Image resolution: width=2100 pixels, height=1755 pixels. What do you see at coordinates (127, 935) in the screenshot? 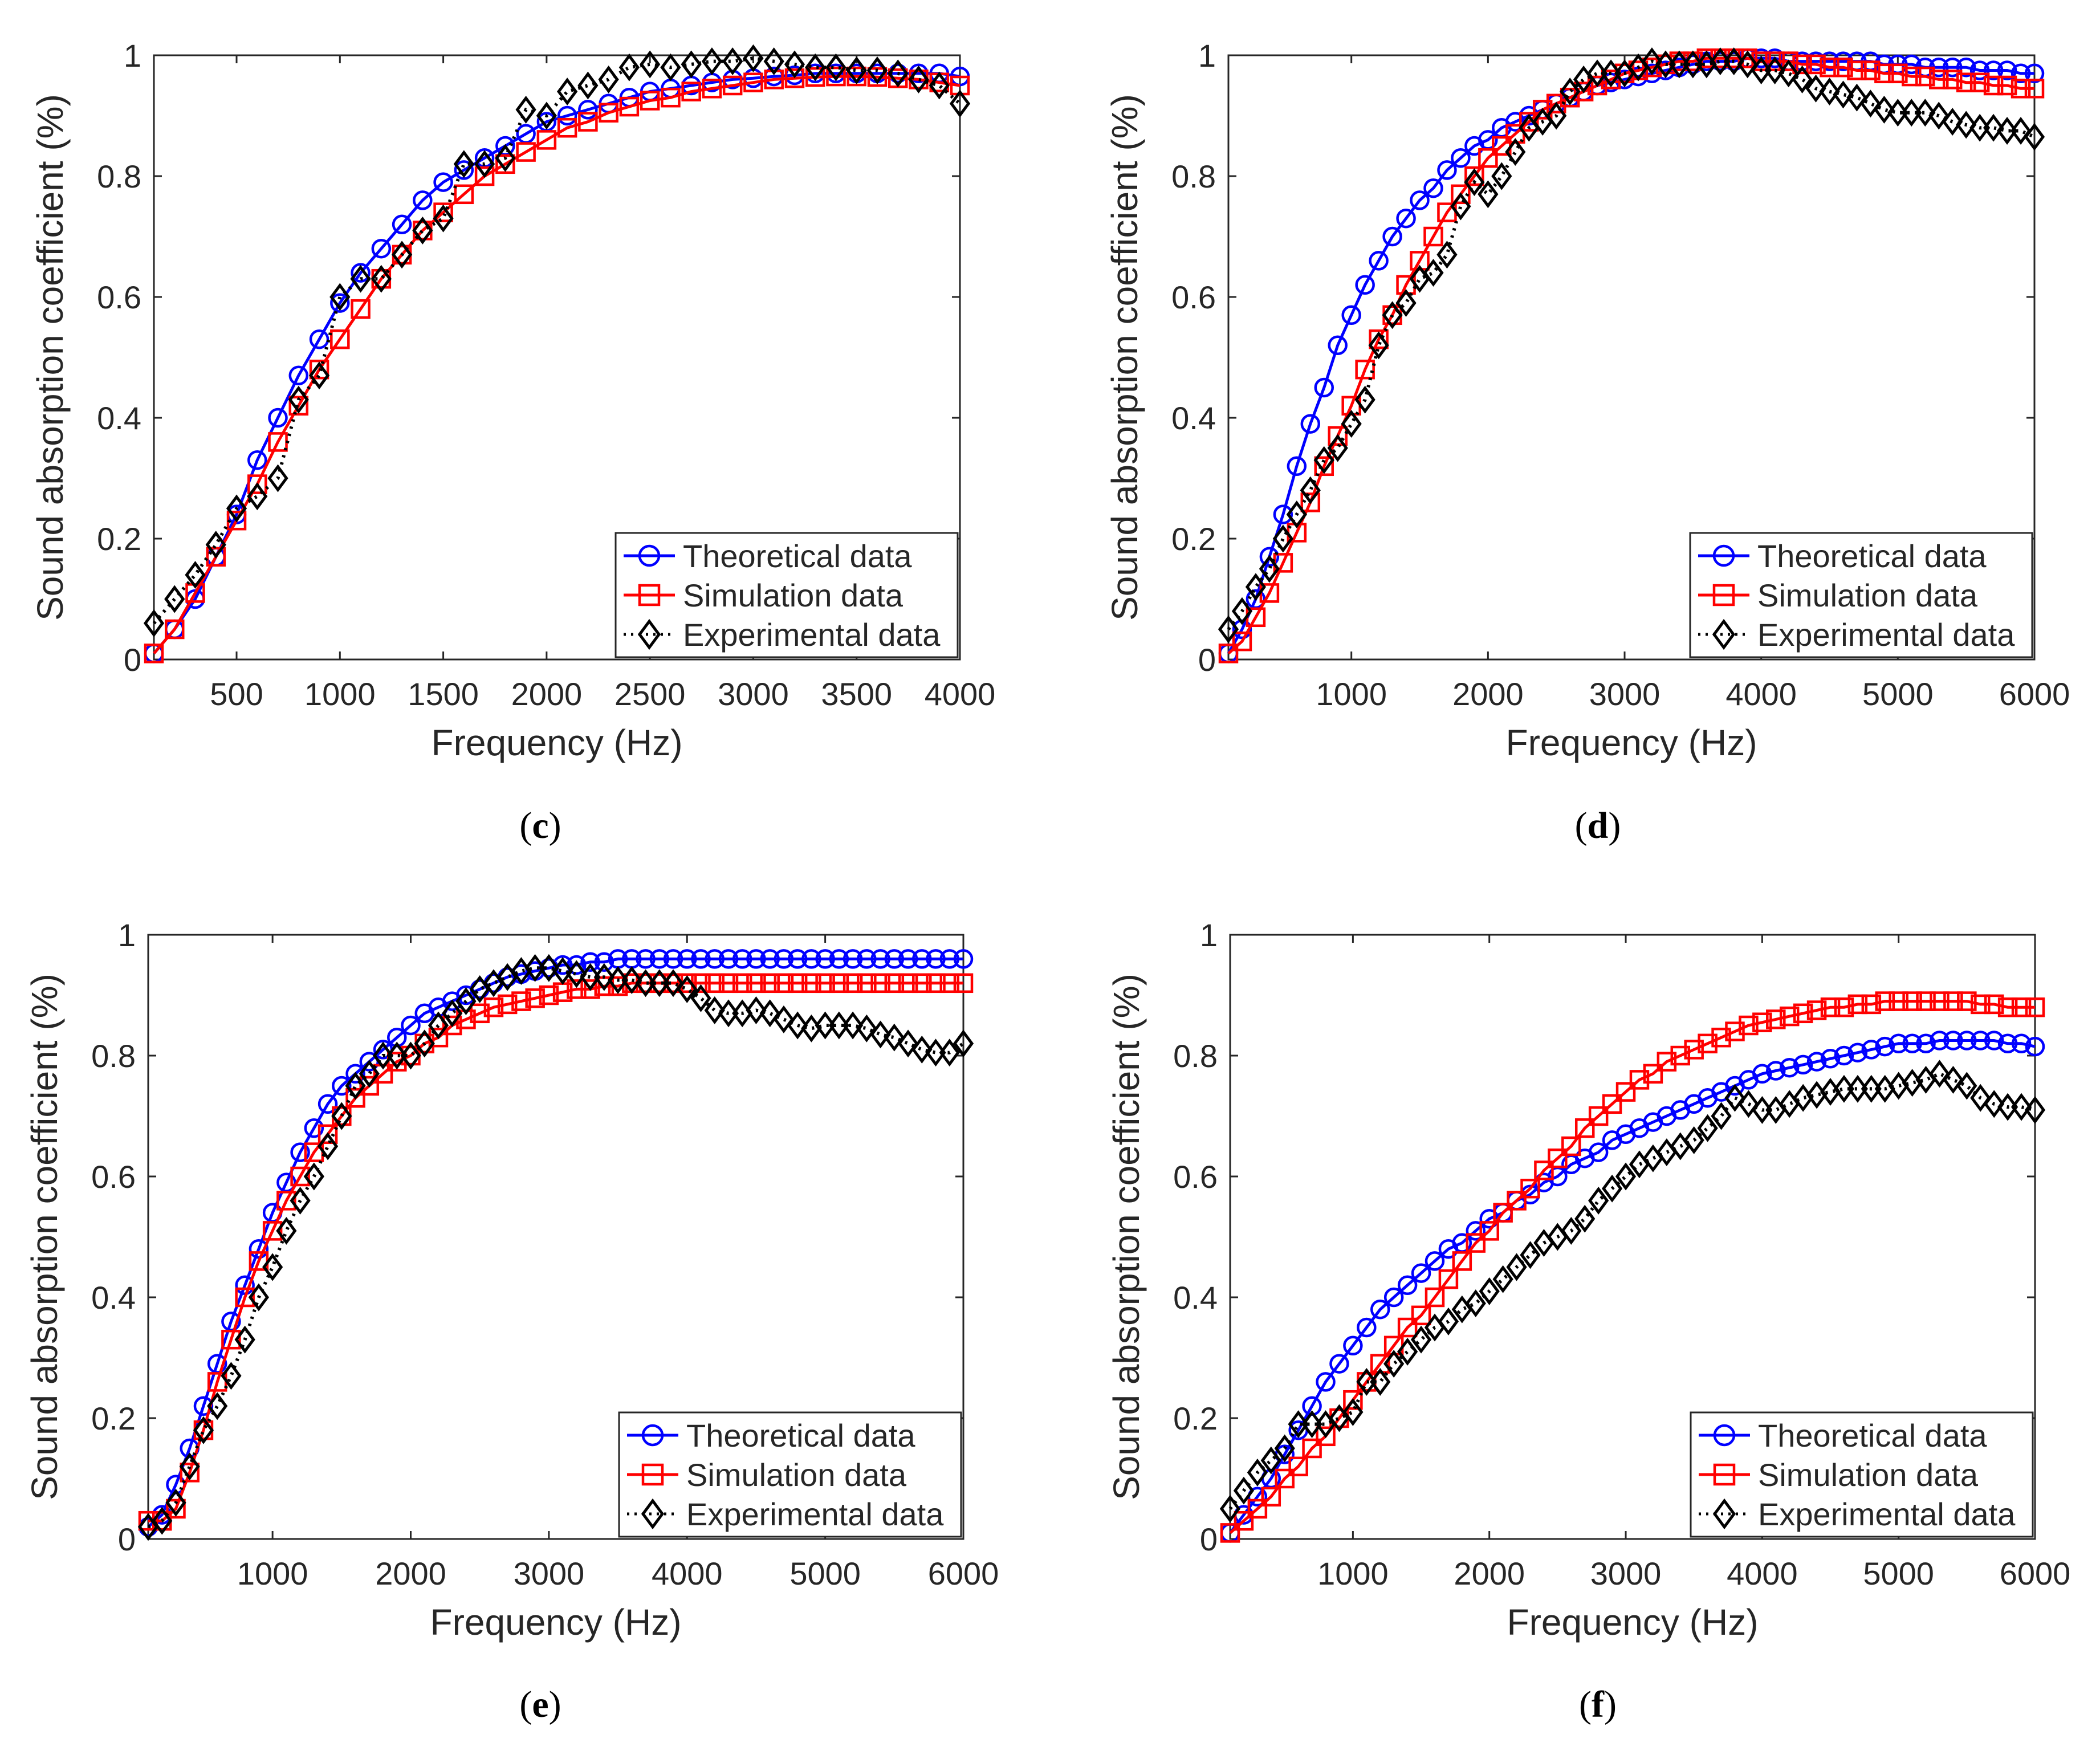
I see `y-tick-label: 1` at bounding box center [127, 935].